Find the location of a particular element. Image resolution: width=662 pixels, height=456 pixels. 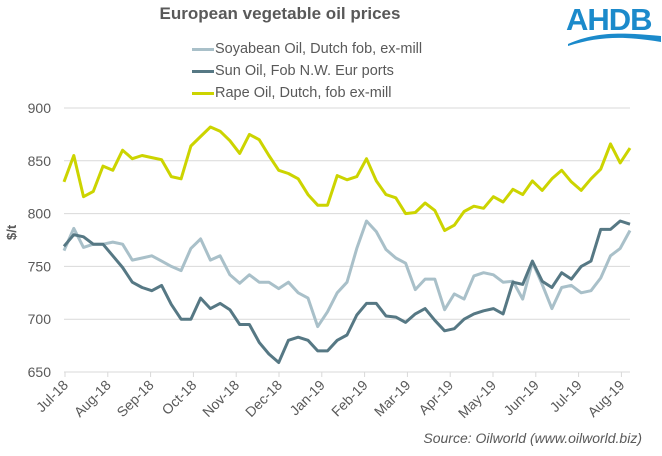

logo-wave-icon is located at coordinates (614, 39).